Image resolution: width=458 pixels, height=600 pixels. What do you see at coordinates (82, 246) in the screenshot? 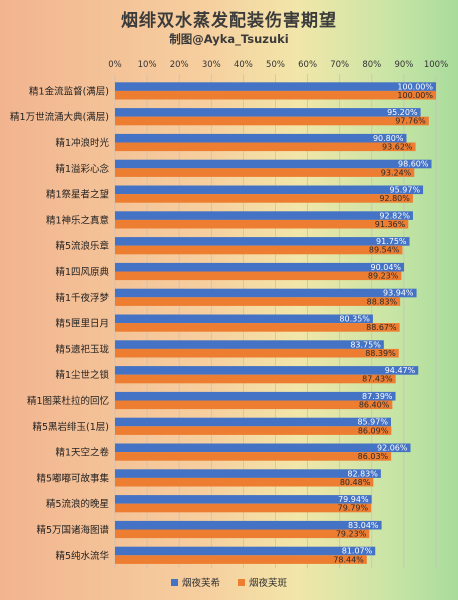
I see `category-label: 精5流浪乐章` at bounding box center [82, 246].